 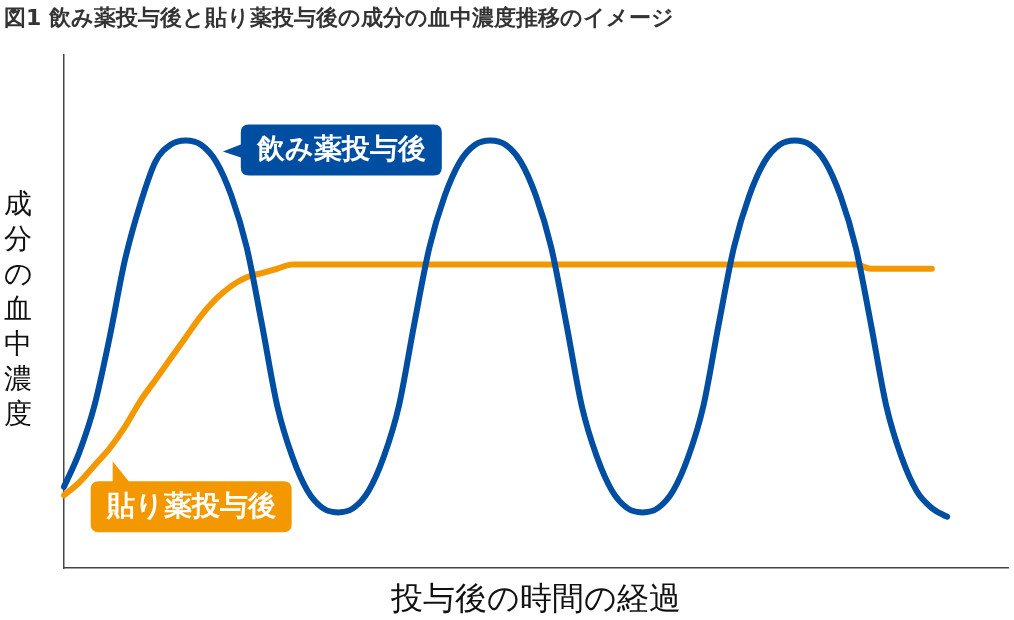 What do you see at coordinates (340, 149) in the screenshot?
I see `series-label: 飲み薬投与後` at bounding box center [340, 149].